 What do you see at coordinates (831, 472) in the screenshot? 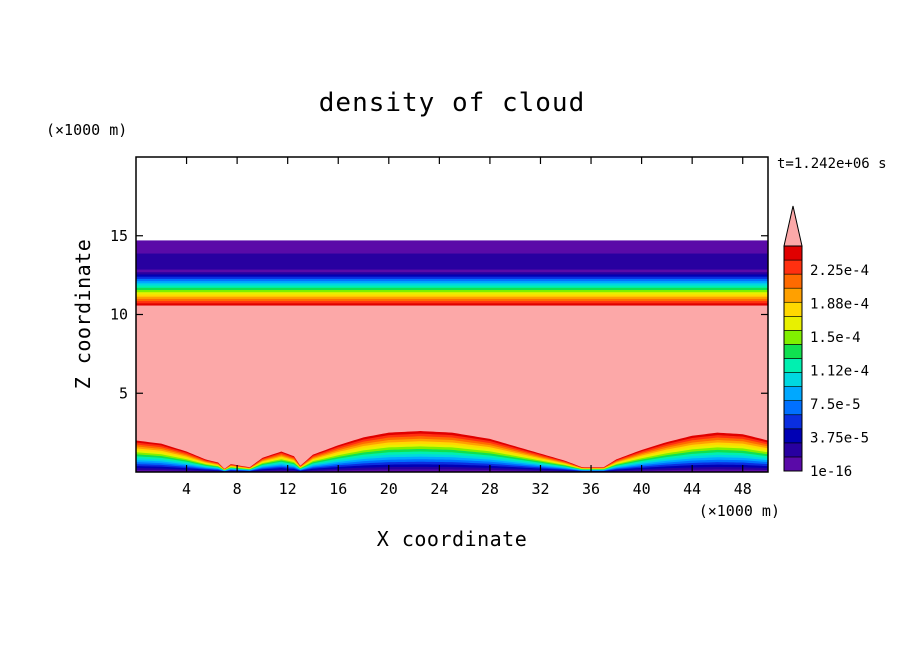
I see `colorbar-label: 1e-16` at bounding box center [831, 472].